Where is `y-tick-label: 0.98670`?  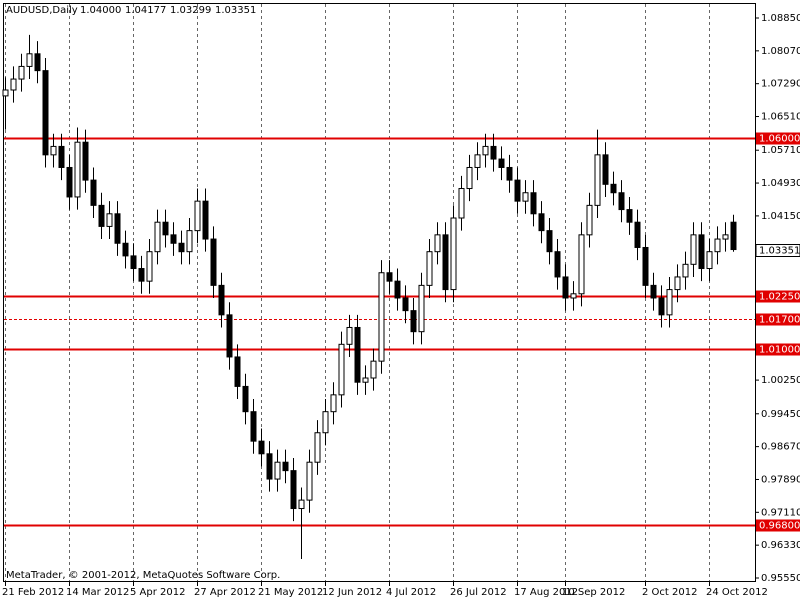
y-tick-label: 0.98670 is located at coordinates (780, 447).